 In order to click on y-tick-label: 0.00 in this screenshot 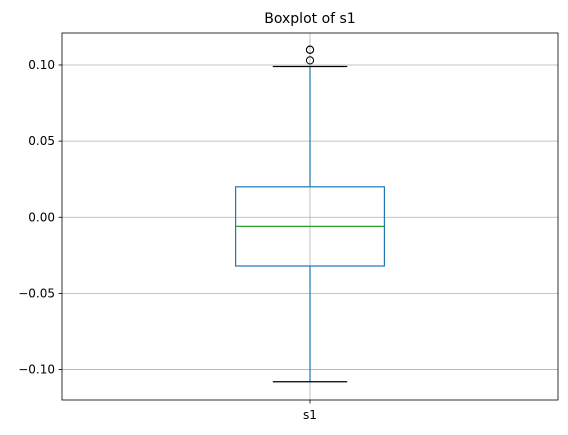, I will do `click(41, 217)`.